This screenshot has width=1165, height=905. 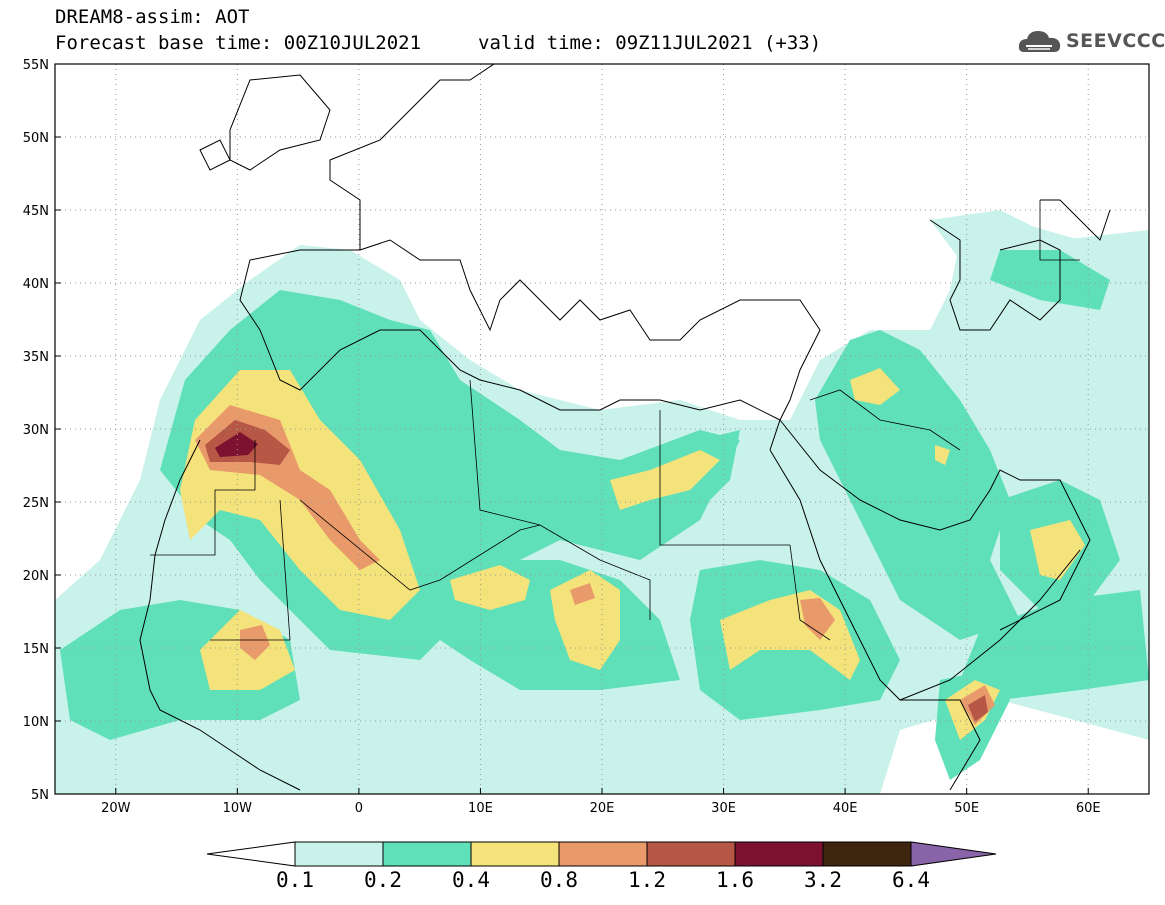 What do you see at coordinates (36, 211) in the screenshot?
I see `lat-label: 45N` at bounding box center [36, 211].